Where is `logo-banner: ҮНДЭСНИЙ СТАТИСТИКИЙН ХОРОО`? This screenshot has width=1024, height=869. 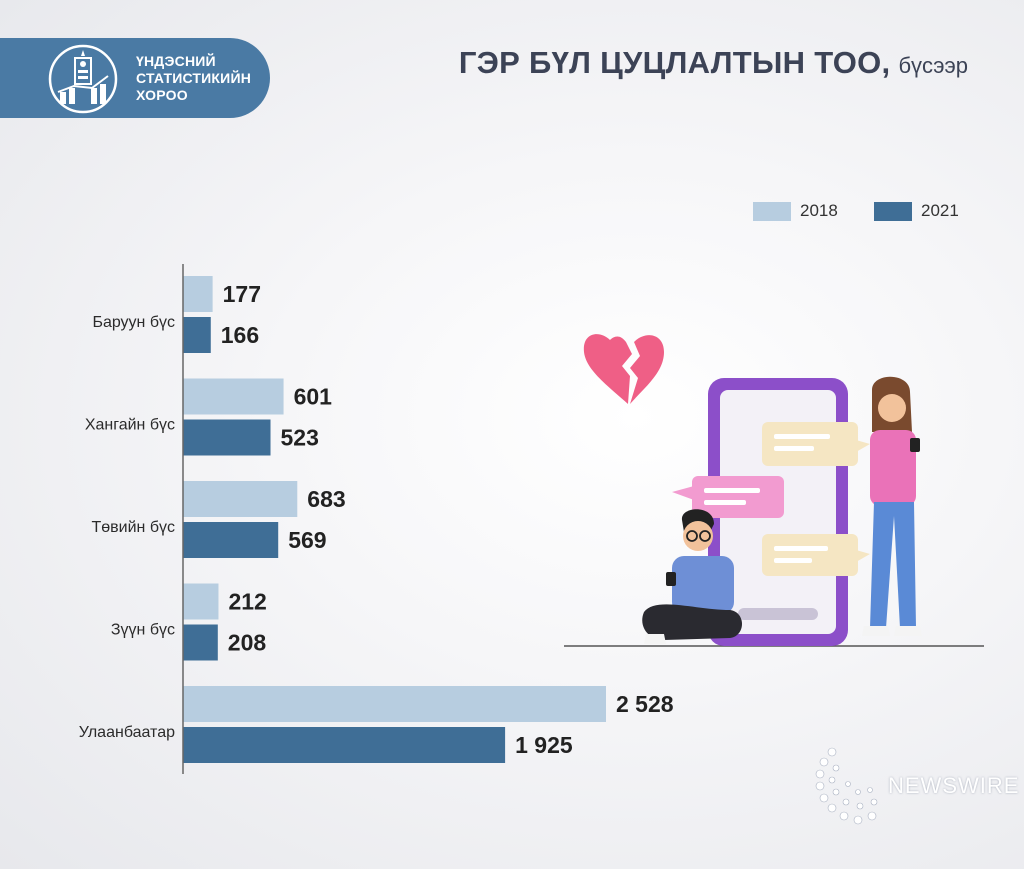 logo-banner: ҮНДЭСНИЙ СТАТИСТИКИЙН ХОРОО is located at coordinates (135, 78).